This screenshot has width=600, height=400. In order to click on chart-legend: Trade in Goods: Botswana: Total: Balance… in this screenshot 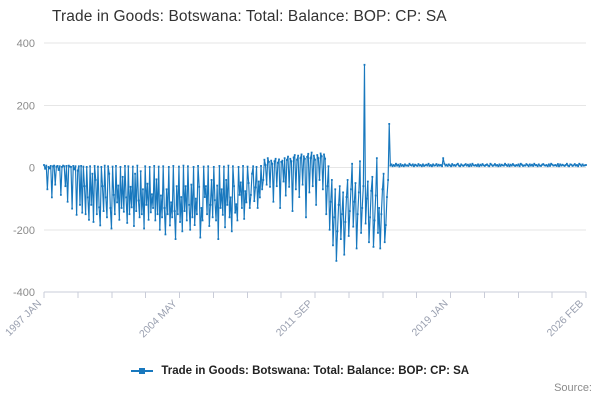, I will do `click(300, 371)`.